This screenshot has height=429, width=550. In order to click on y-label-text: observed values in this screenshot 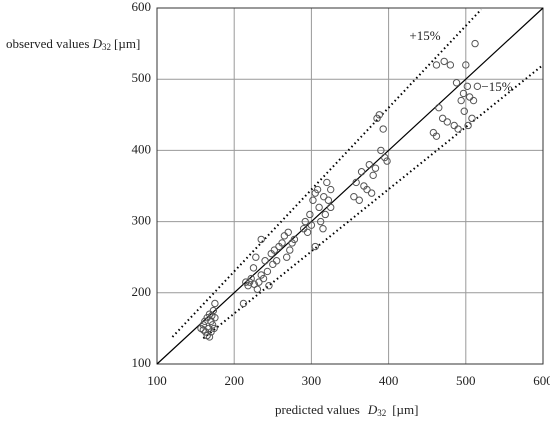, I will do `click(47, 43)`.